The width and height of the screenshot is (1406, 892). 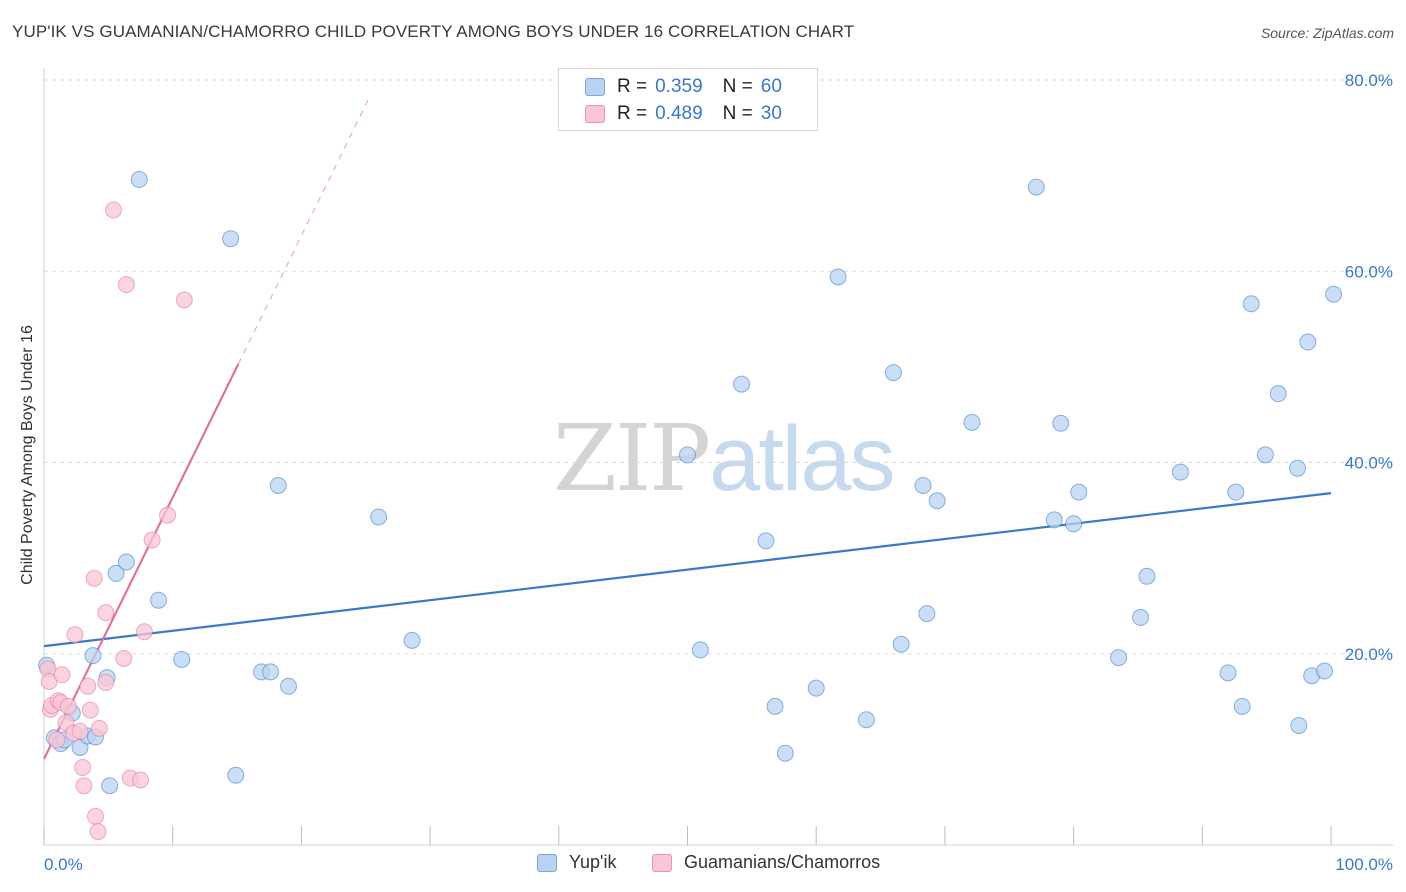 I want to click on legend-row-guamanian: R = 0.489 N = 30, so click(x=683, y=114).